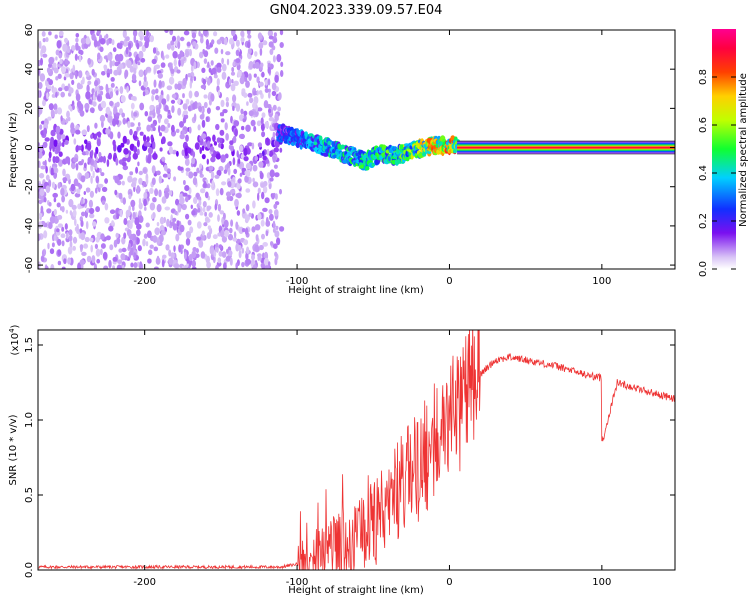 The height and width of the screenshot is (600, 750). Describe the element at coordinates (14, 339) in the screenshot. I see `snr-yscale-label: (x104)` at that location.